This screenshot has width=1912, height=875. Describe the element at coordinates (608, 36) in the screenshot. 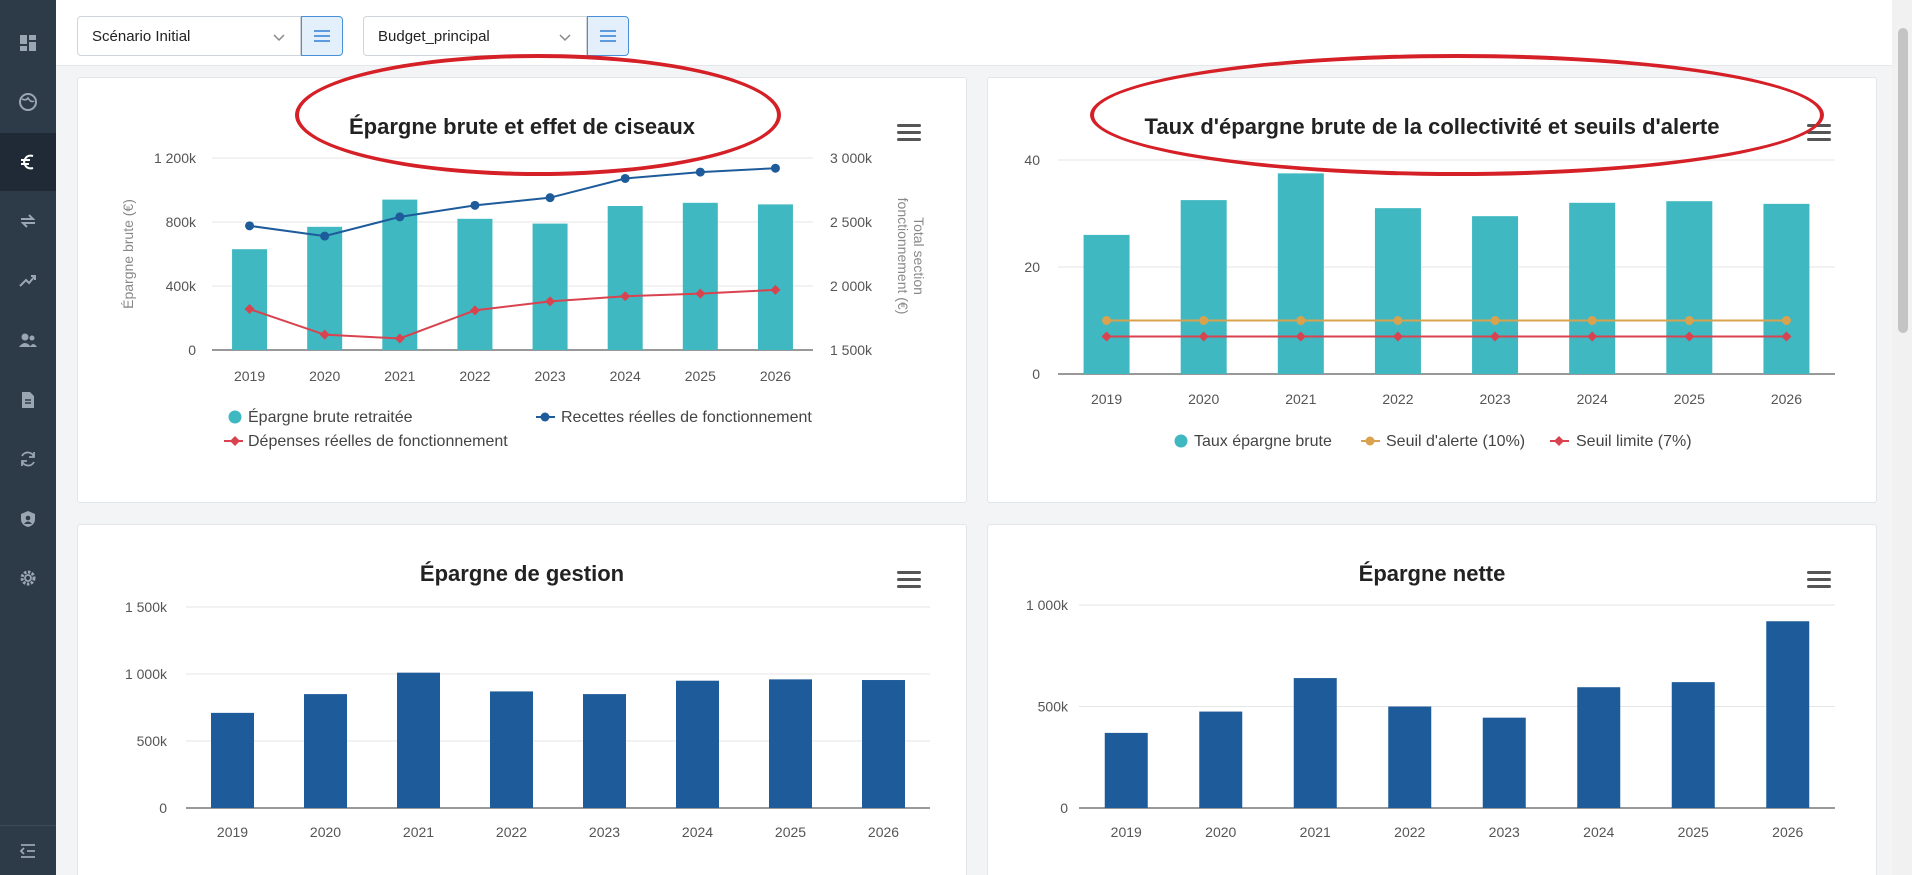

I see `budget-list-button` at that location.